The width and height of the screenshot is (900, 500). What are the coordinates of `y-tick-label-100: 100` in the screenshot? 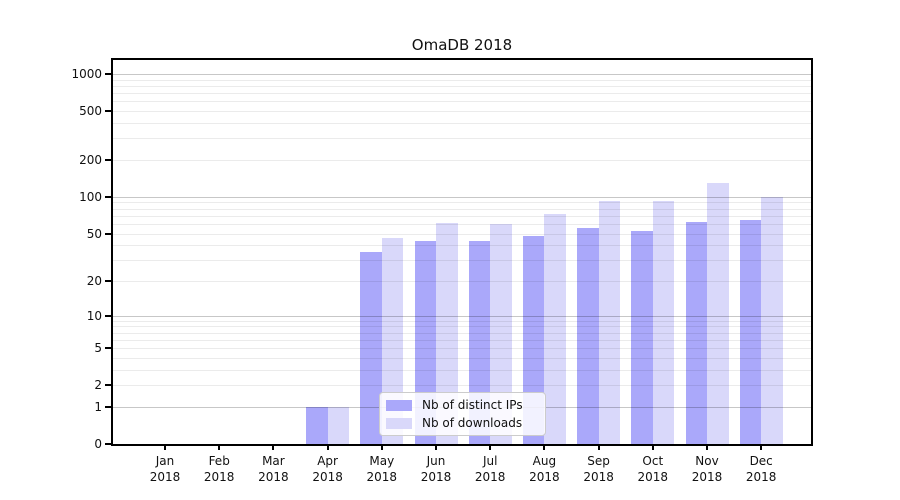 It's located at (90, 196).